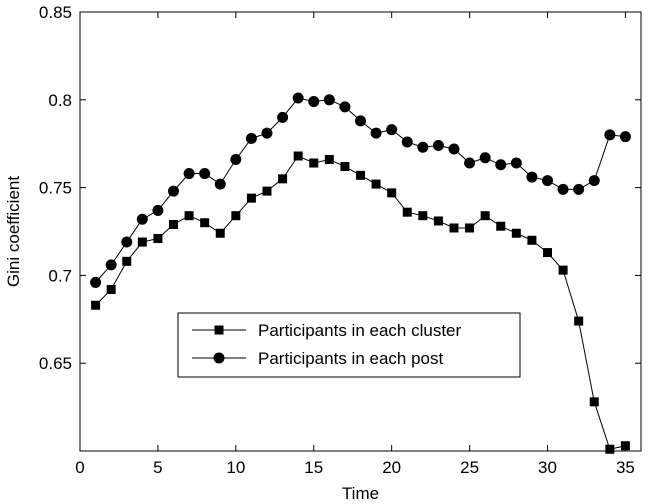 The image size is (650, 504). I want to click on y-tick-label: 0.8, so click(60, 100).